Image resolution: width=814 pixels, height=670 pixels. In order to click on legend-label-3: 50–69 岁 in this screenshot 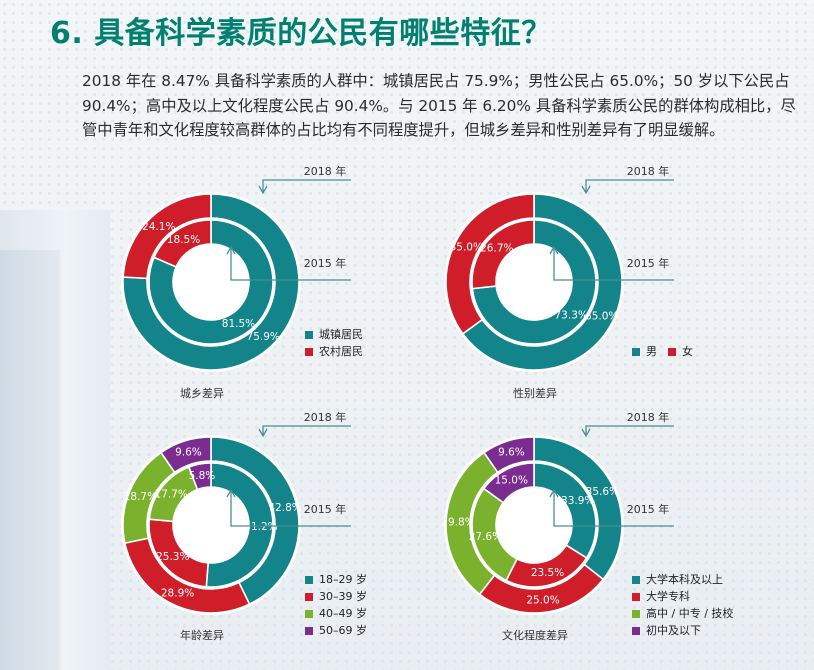, I will do `click(343, 630)`.